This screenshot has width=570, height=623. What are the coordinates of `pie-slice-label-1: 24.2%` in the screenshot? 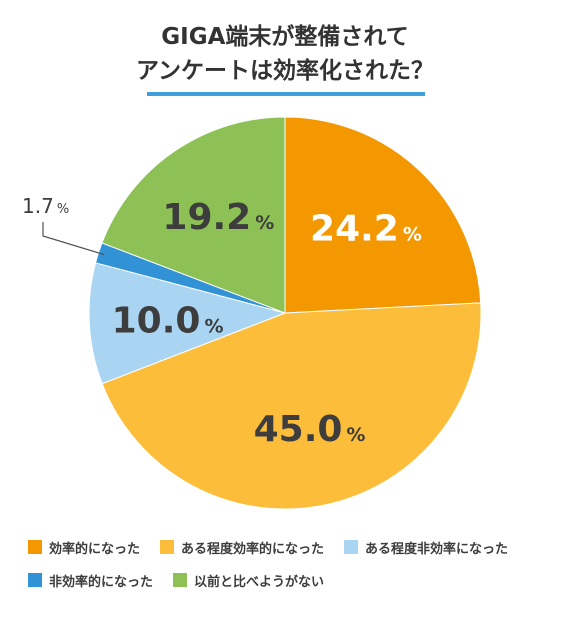 It's located at (366, 229).